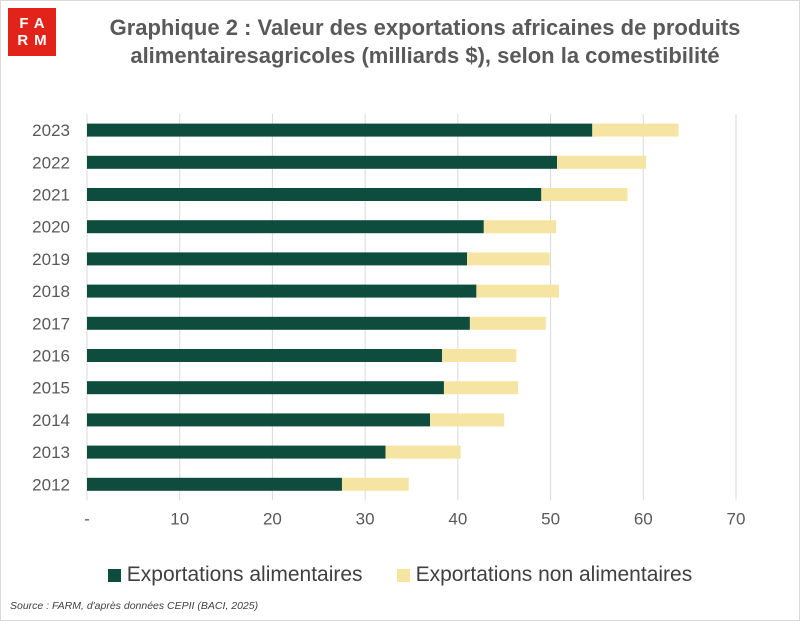  I want to click on legend-label-food: Exportations alimentaires, so click(244, 574).